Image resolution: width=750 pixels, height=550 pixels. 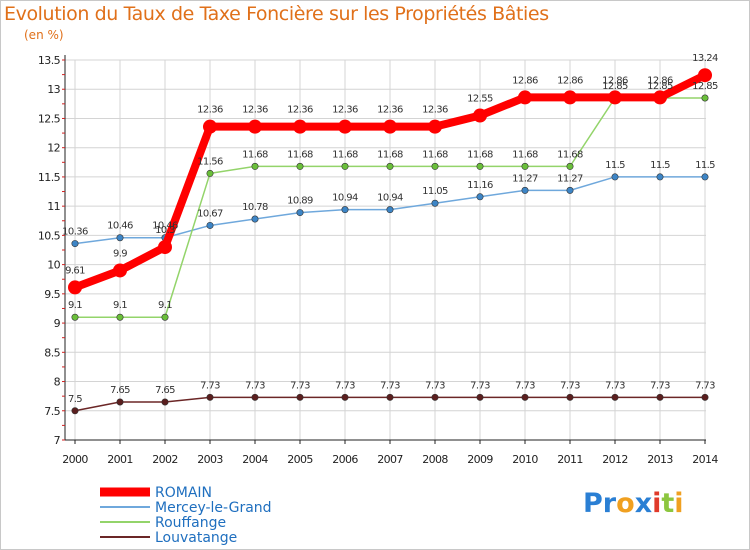 What do you see at coordinates (165, 459) in the screenshot?
I see `x-tick-label: 2002` at bounding box center [165, 459].